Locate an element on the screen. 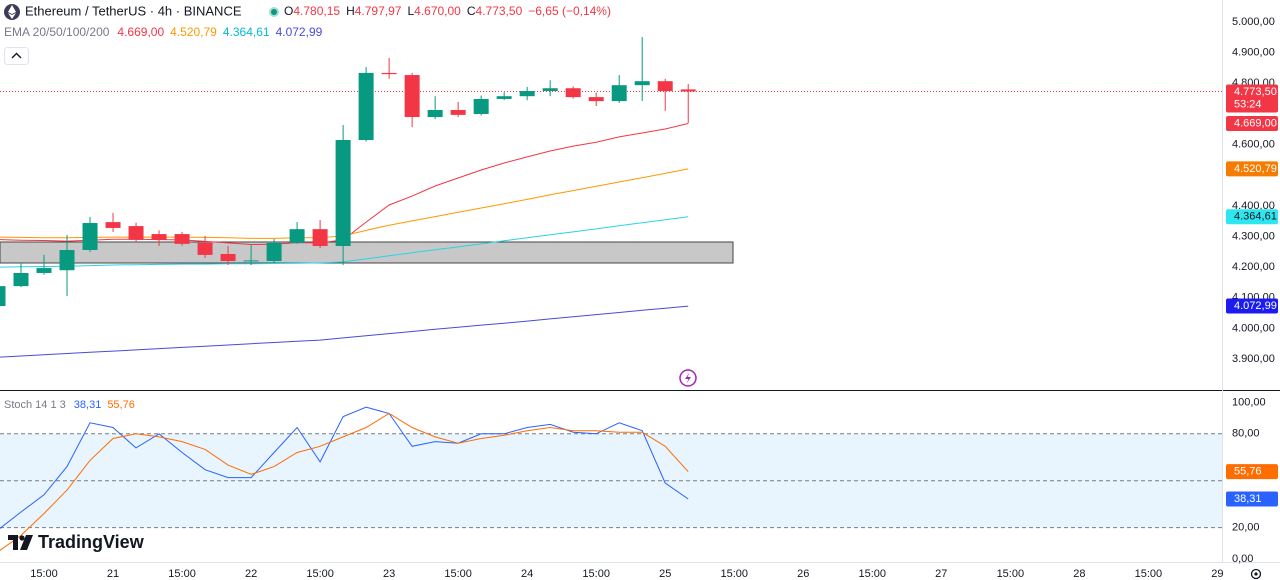 The image size is (1280, 580). ema-value: 4.520,79 is located at coordinates (193, 32).